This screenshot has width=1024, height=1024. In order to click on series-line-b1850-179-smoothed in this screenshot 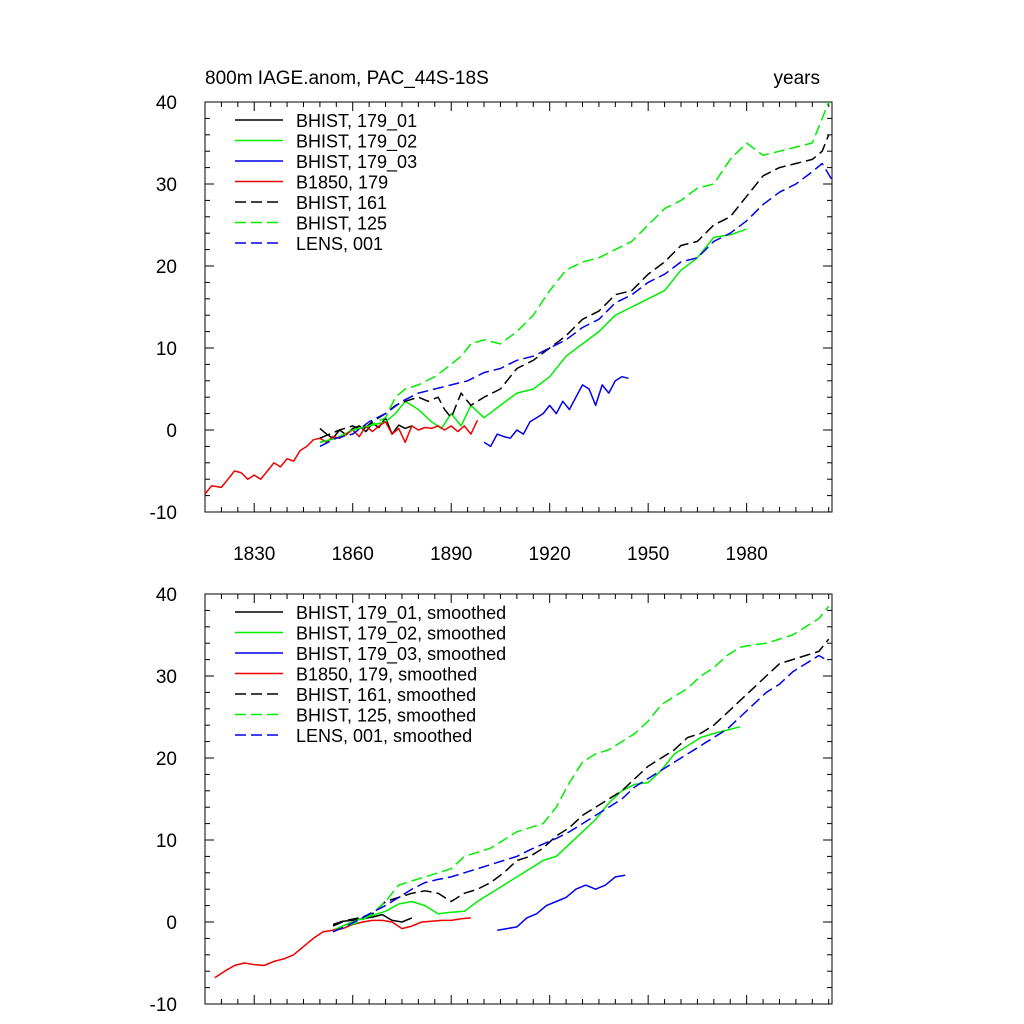, I will do `click(342, 948)`.